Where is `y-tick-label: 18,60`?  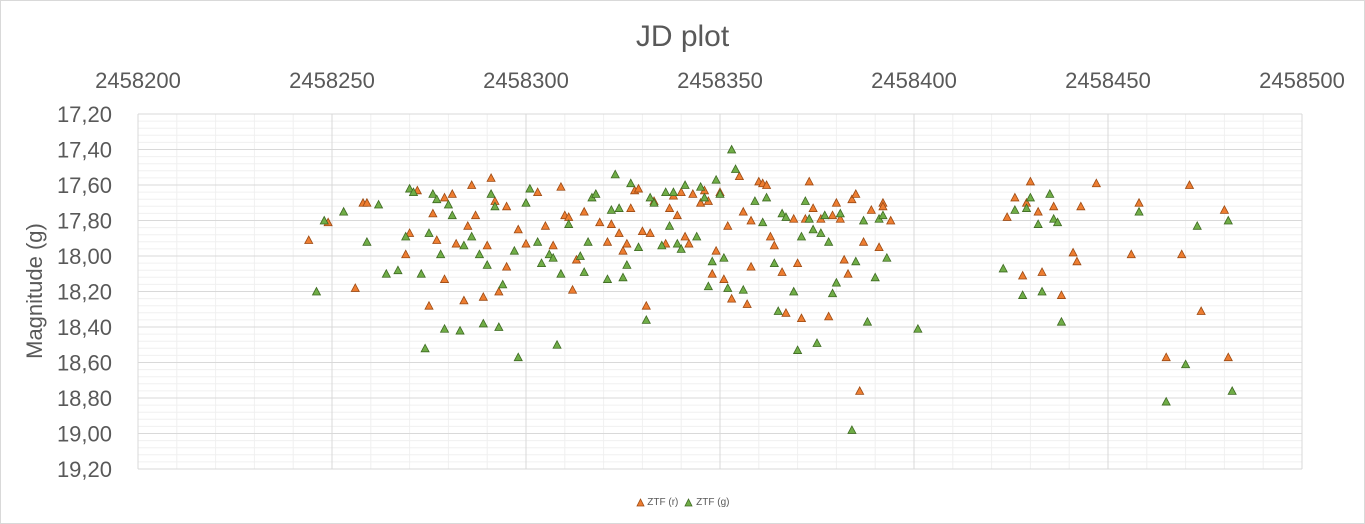
y-tick-label: 18,60 is located at coordinates (84, 363).